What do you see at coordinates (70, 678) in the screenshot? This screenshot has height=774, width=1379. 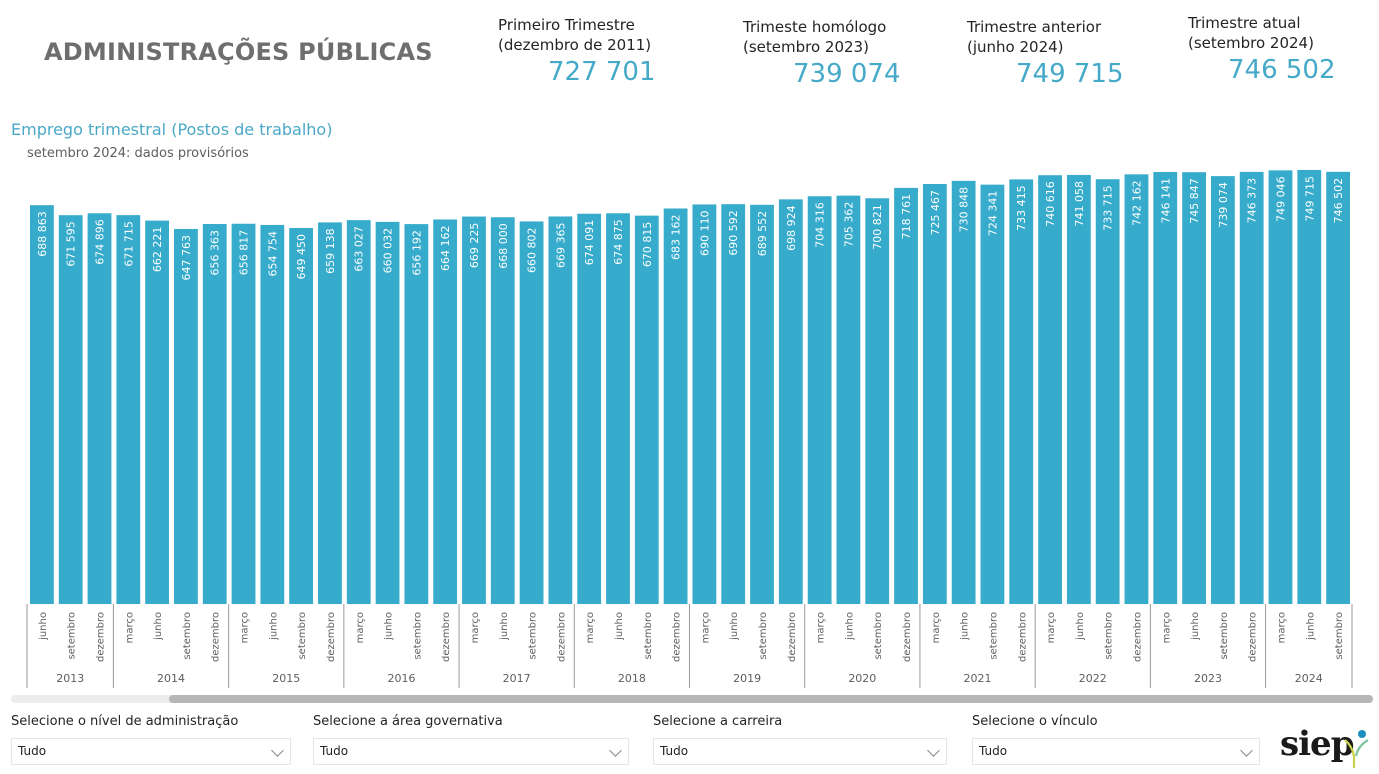 I see `x-tick-label-year: 2013` at bounding box center [70, 678].